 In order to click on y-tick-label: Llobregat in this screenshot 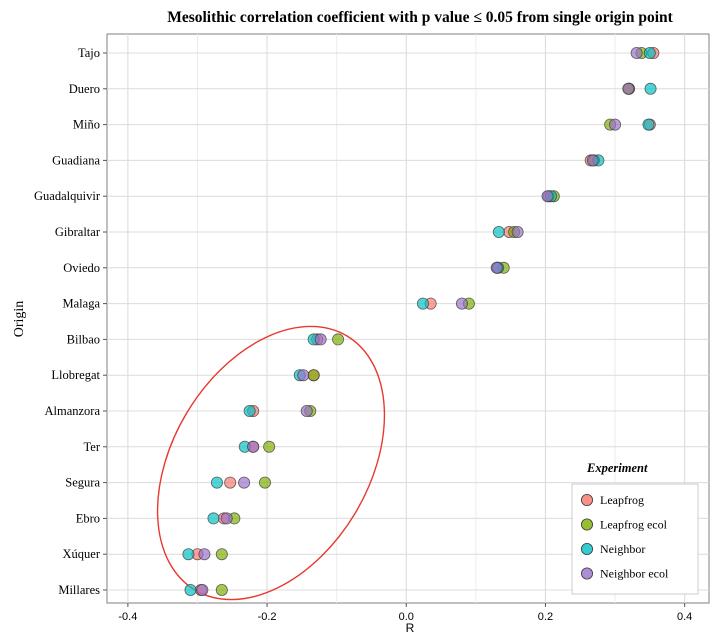, I will do `click(75, 375)`.